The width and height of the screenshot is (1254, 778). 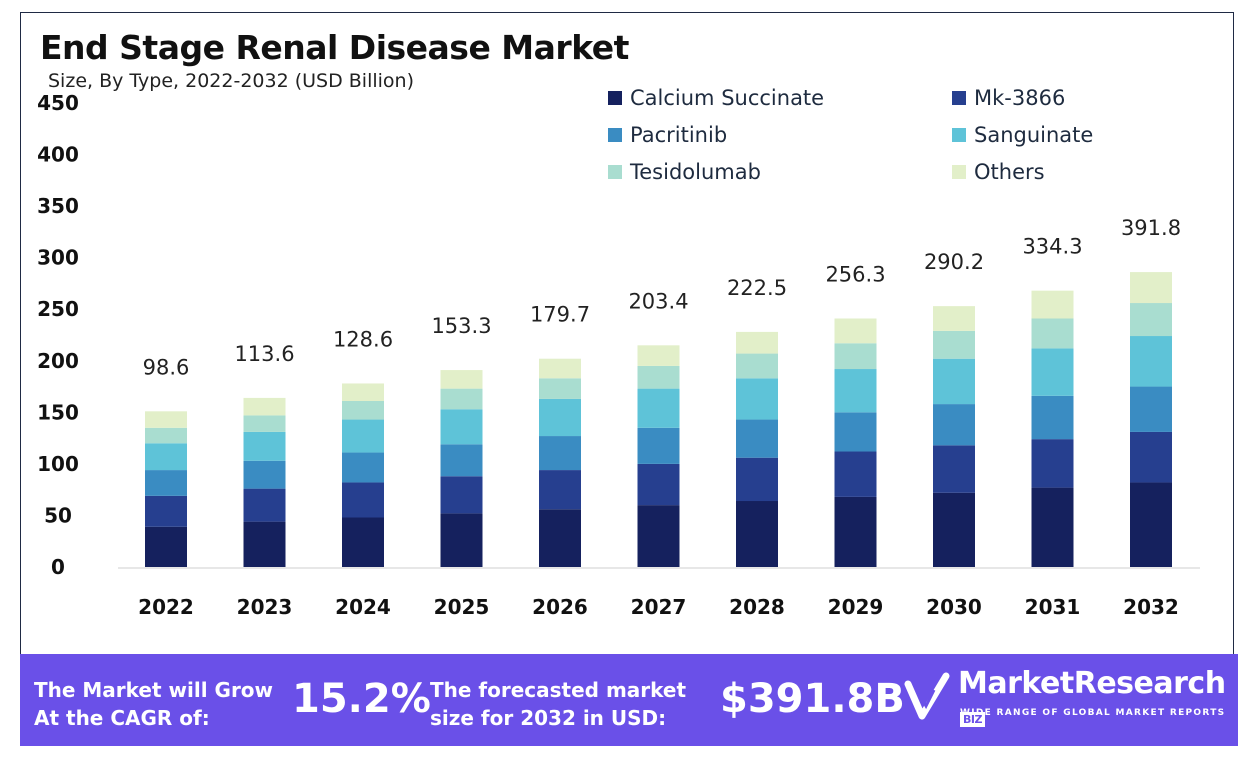 What do you see at coordinates (1151, 228) in the screenshot?
I see `bar-total-label: 391.8` at bounding box center [1151, 228].